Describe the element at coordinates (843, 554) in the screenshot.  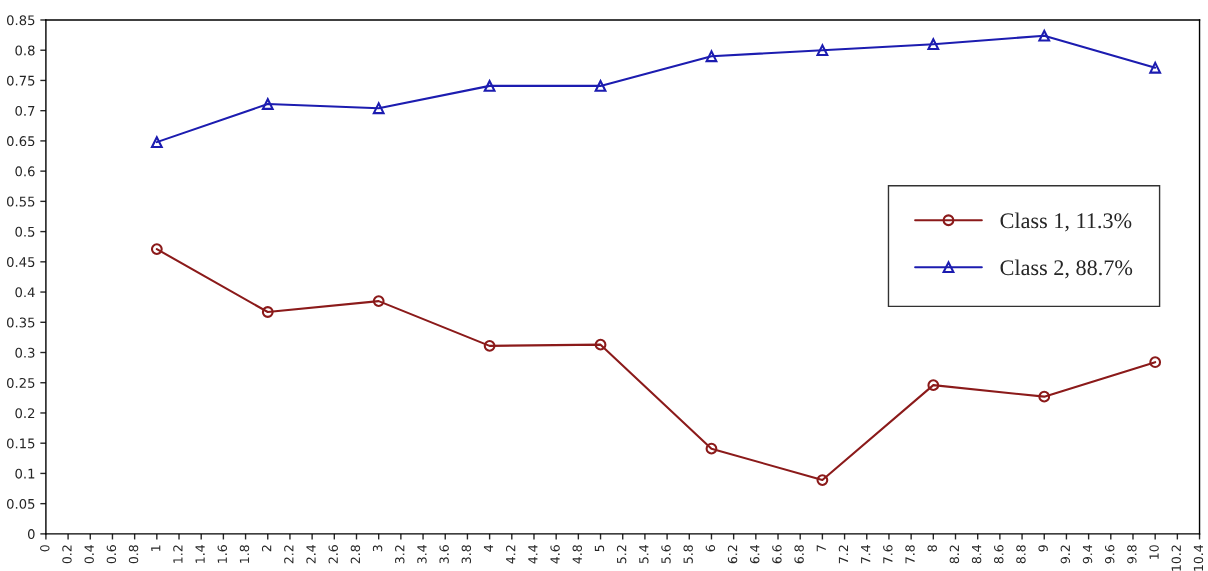
I see `x-tick-label: 7.2` at that location.